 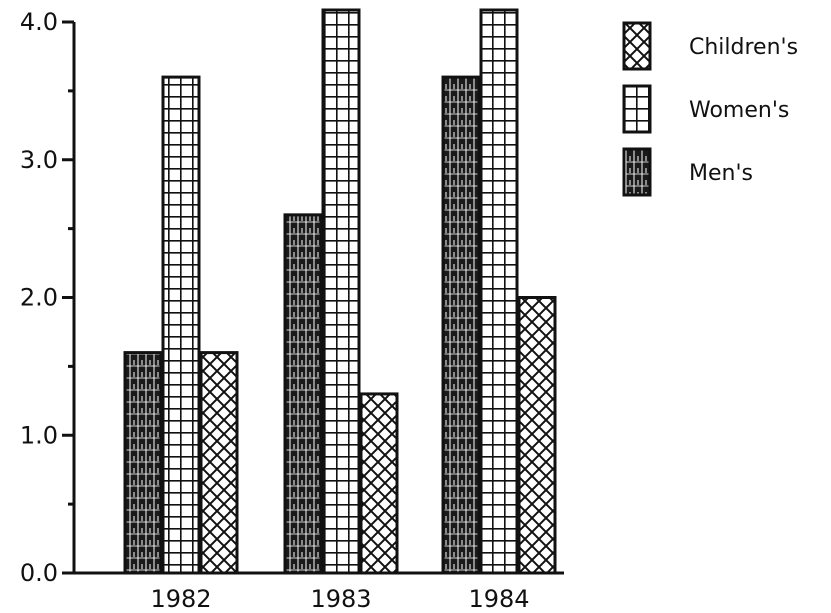 I want to click on legend-swatch-womens, so click(x=637, y=109).